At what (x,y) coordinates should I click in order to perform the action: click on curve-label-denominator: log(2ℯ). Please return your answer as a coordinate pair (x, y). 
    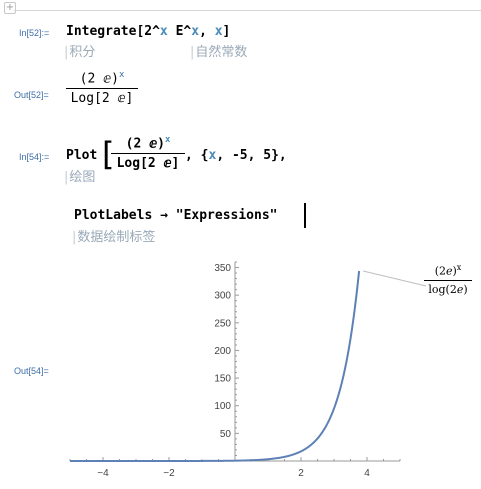
    Looking at the image, I should click on (448, 289).